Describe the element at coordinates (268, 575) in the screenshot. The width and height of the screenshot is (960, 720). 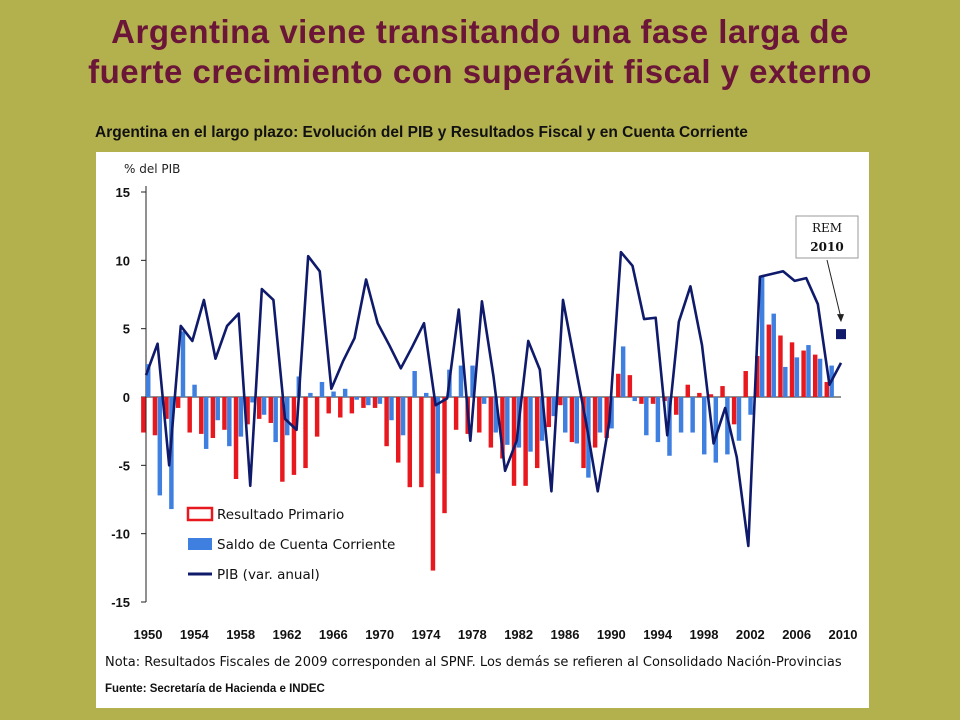
I see `legend-gdp-label: PIB (var. anual)` at that location.